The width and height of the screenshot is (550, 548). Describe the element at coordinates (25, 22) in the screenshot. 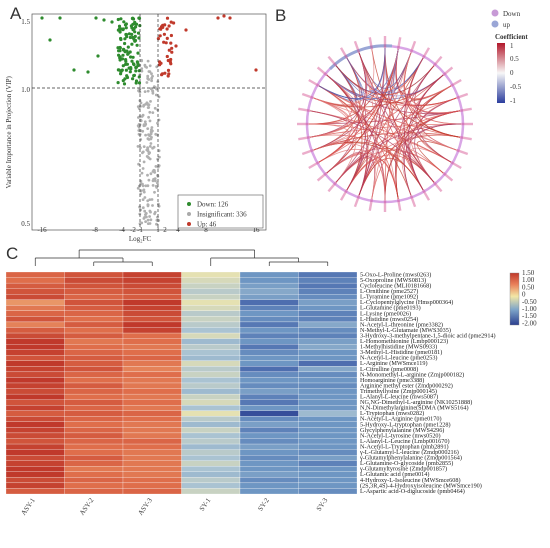

I see `volcano-ytick-label: 1.5` at that location.